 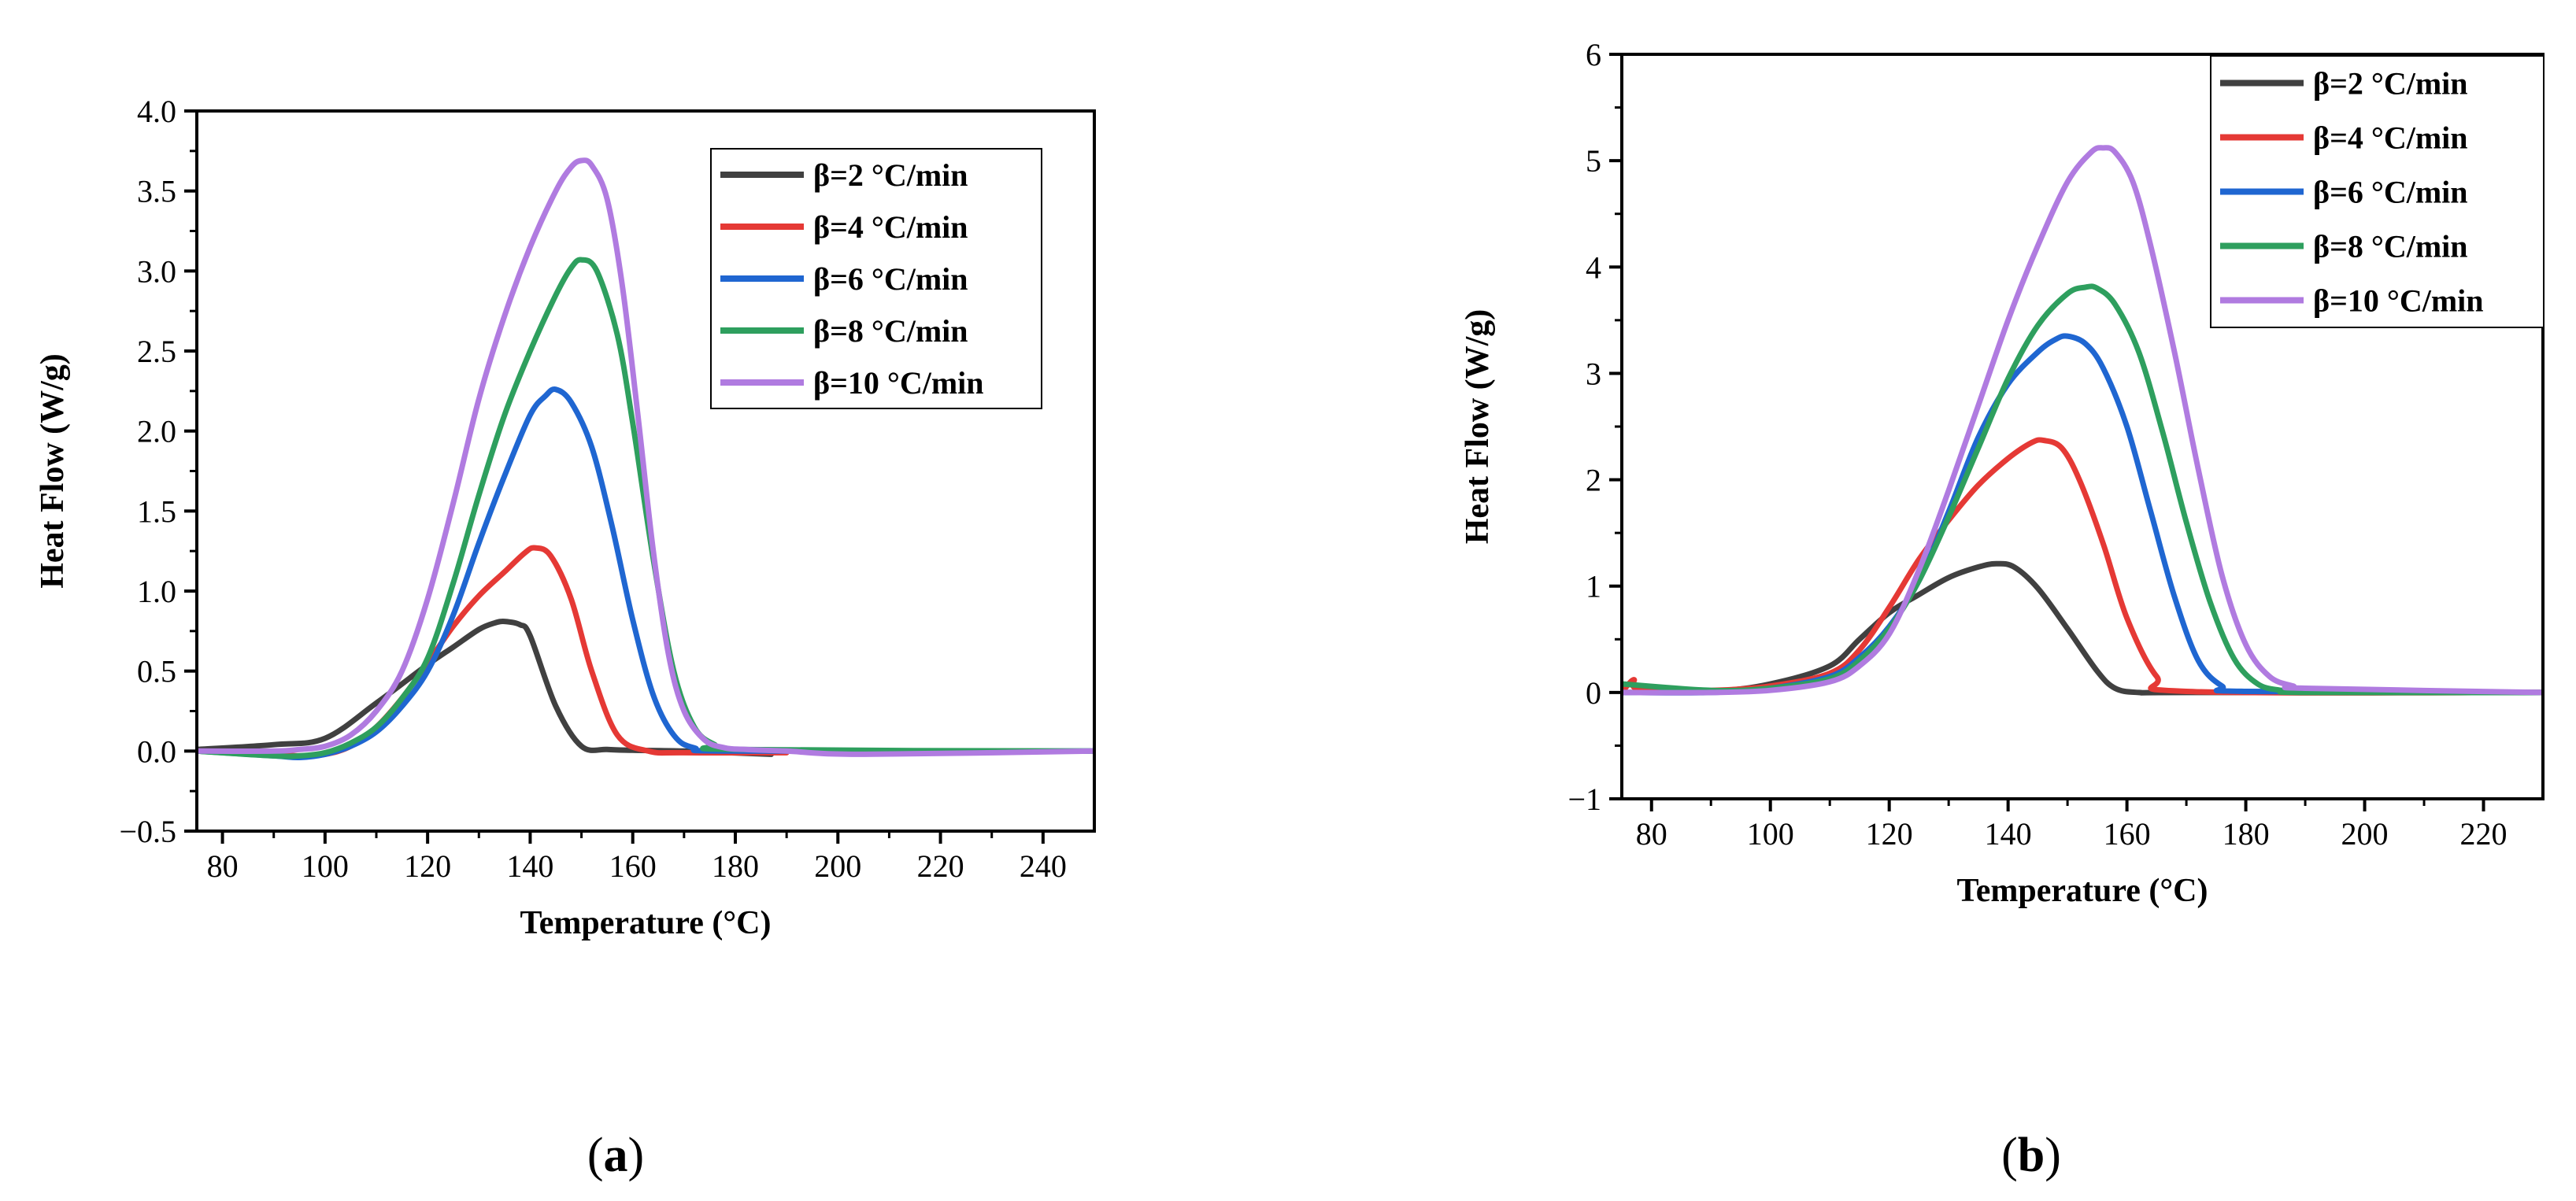 I want to click on chart-b-panel-label: (b), so click(x=2031, y=1155).